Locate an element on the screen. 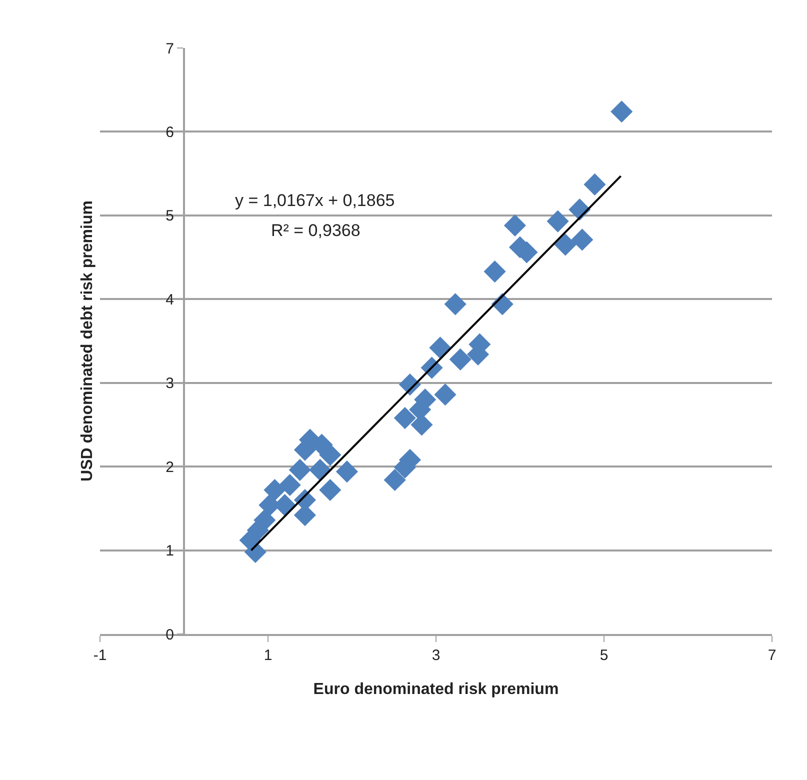 The image size is (807, 780). y-tick-label: 1 is located at coordinates (170, 551).